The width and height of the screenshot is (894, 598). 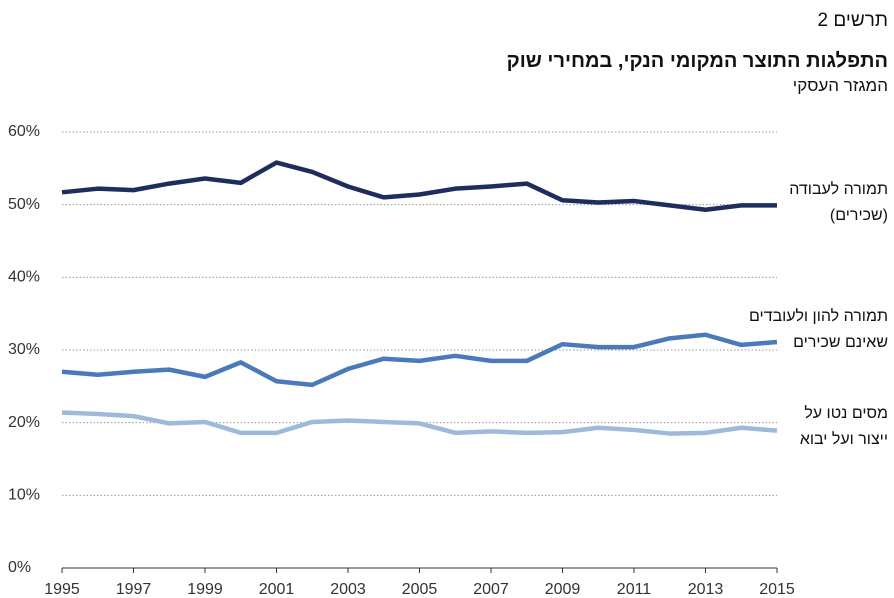 I want to click on x-tick-label: 2015, so click(x=777, y=589).